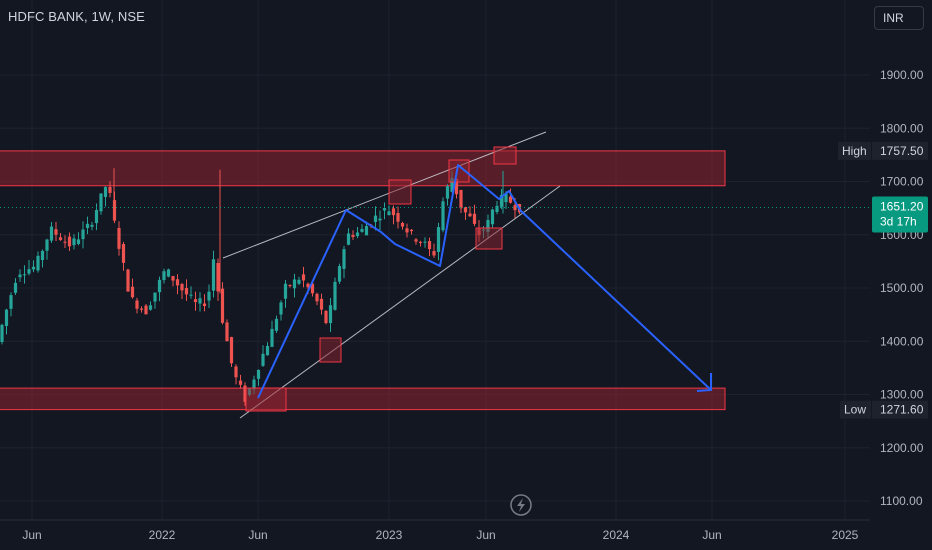 This screenshot has width=932, height=550. What do you see at coordinates (854, 151) in the screenshot?
I see `high-label: High` at bounding box center [854, 151].